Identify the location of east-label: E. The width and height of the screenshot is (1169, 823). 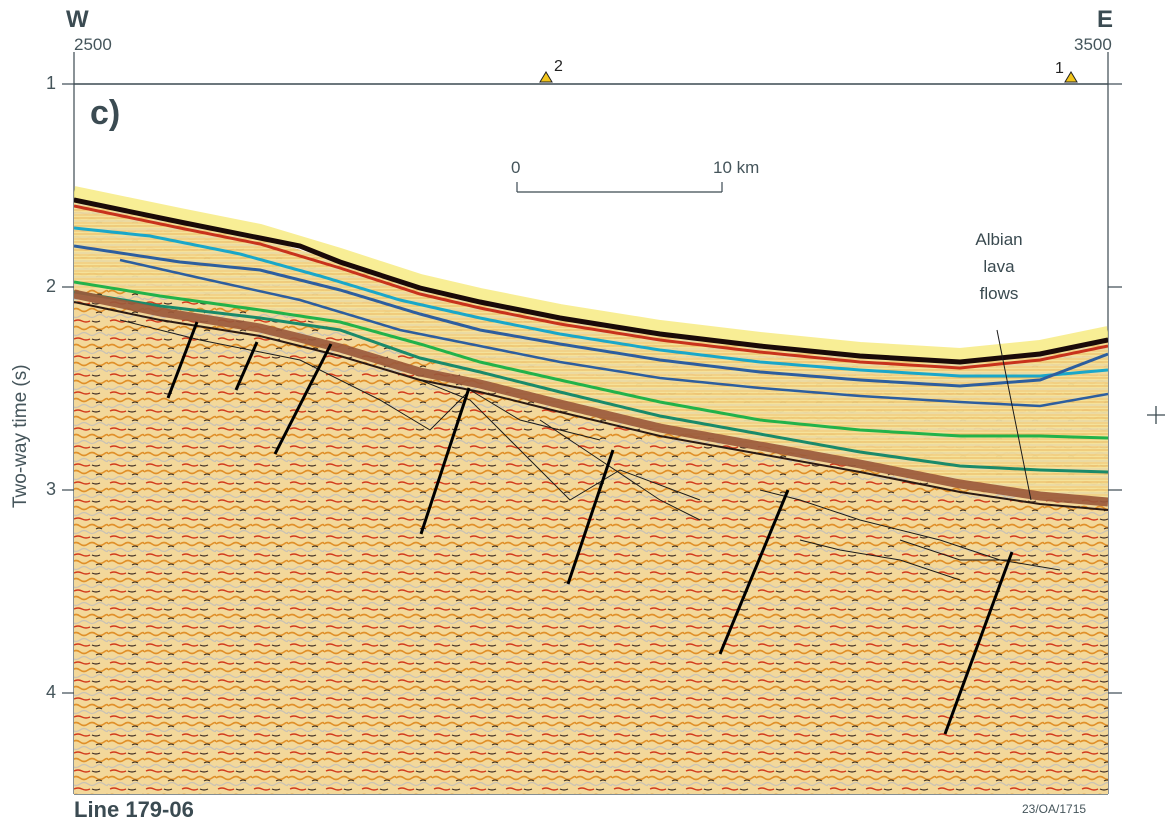
(1105, 19).